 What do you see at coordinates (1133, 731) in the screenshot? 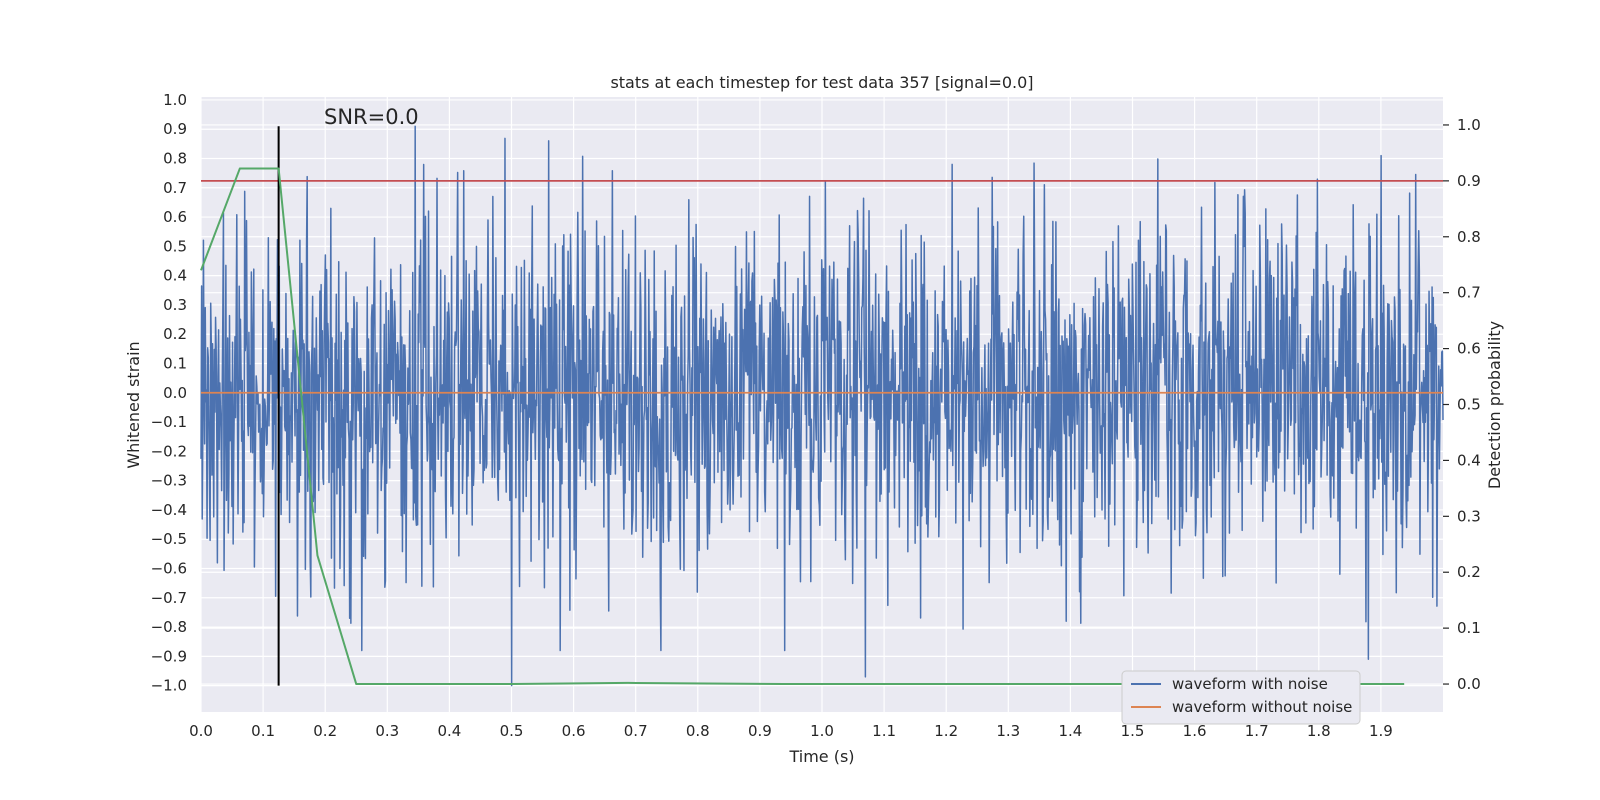
I see `x-tick-label: 1.5` at bounding box center [1133, 731].